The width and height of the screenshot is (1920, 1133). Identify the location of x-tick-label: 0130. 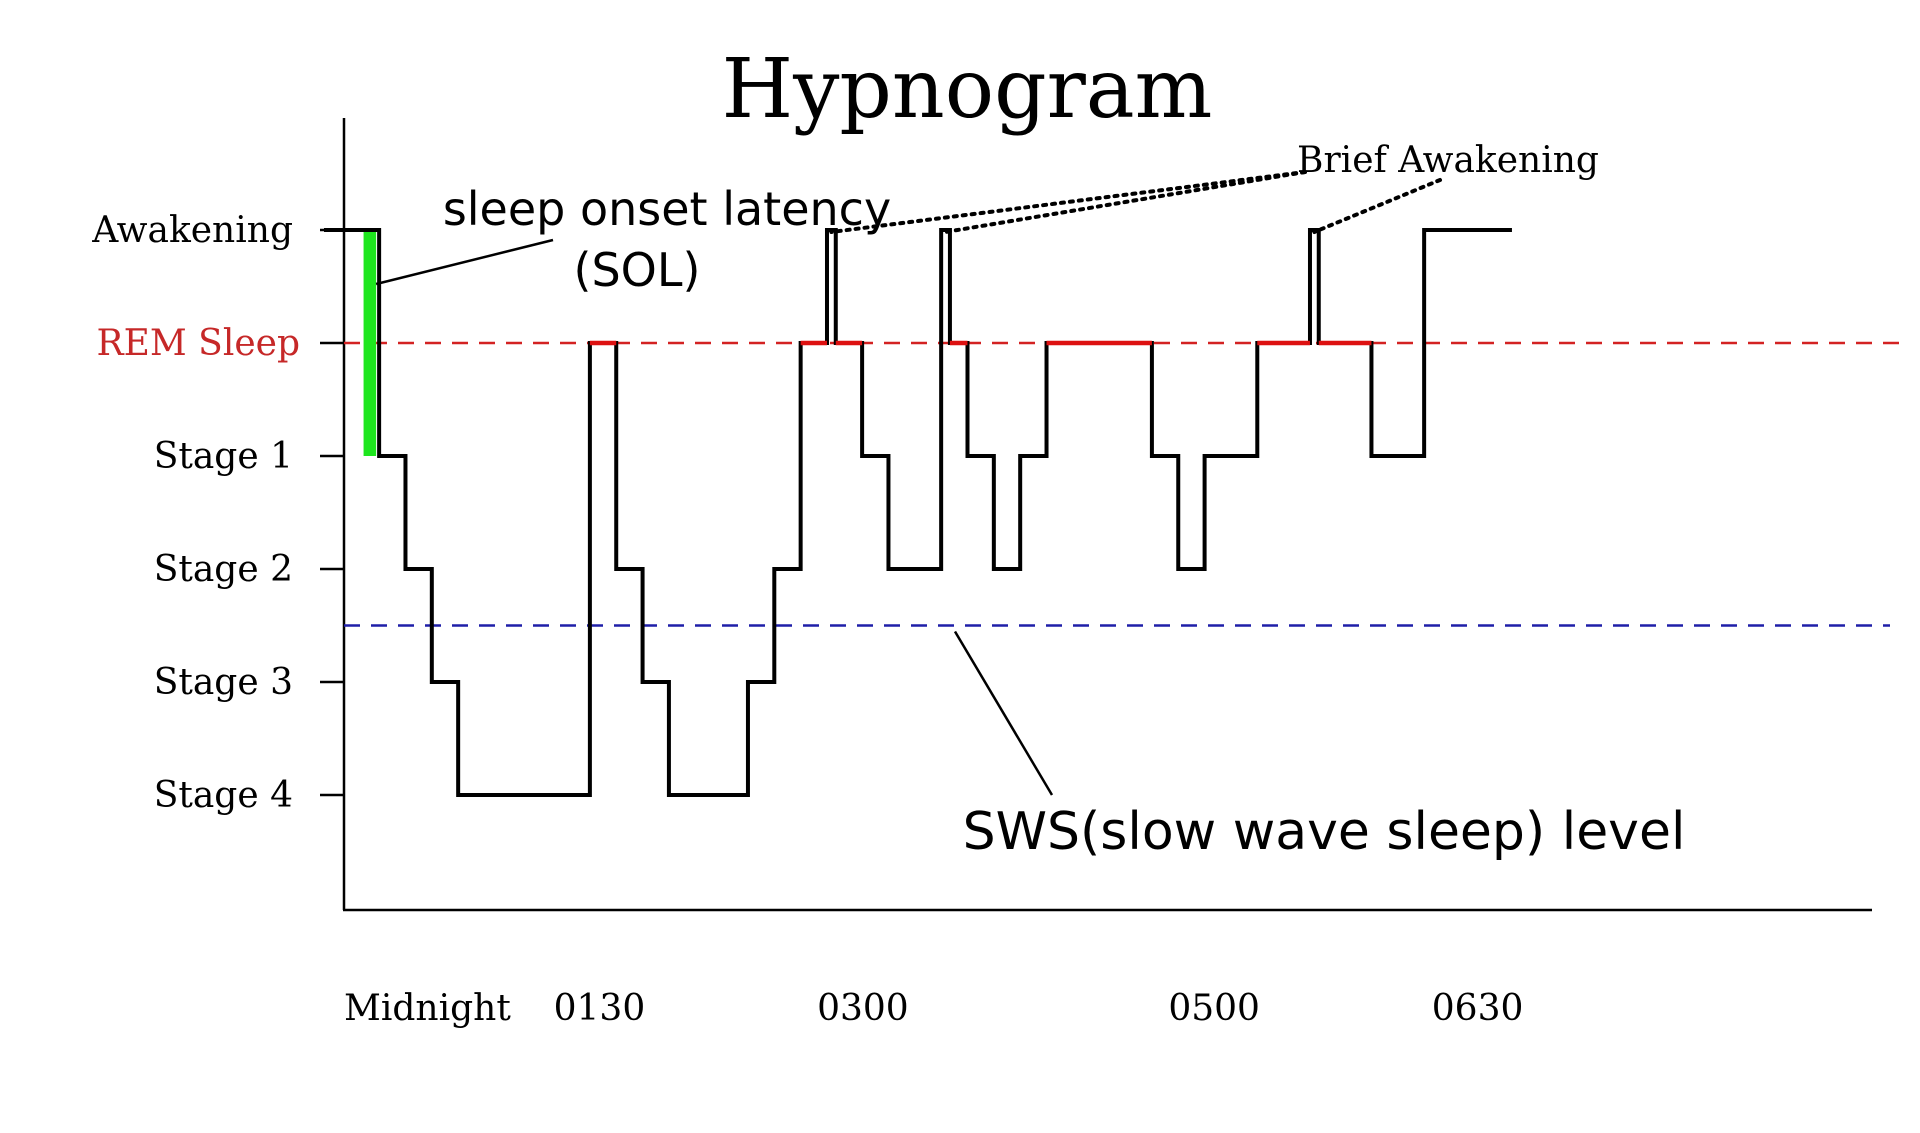
(600, 1008).